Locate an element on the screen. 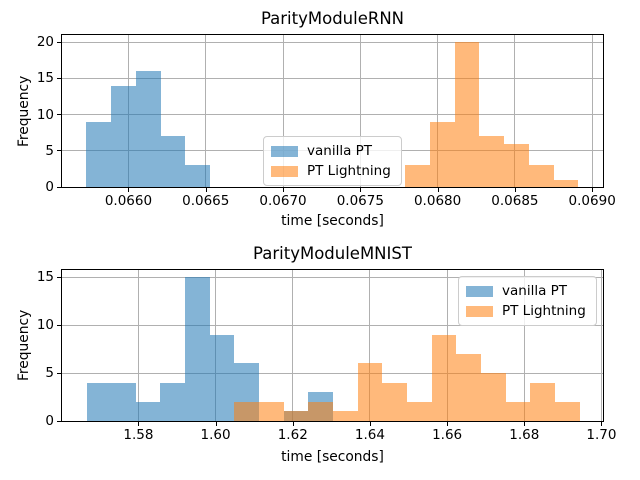 The height and width of the screenshot is (480, 640). y-tick-label: 10 is located at coordinates (45, 114).